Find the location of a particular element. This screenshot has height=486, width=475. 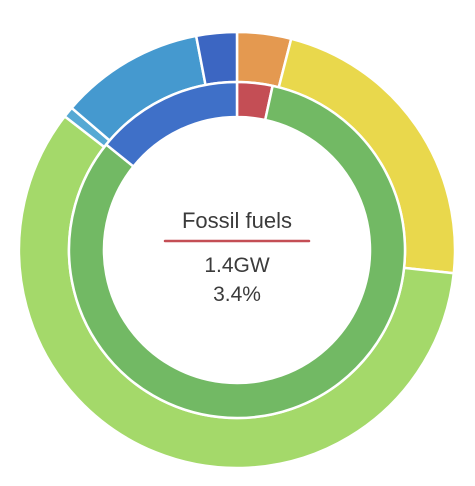

center-label: Fossil fuels 1.4GW 3.4% is located at coordinates (237, 257).